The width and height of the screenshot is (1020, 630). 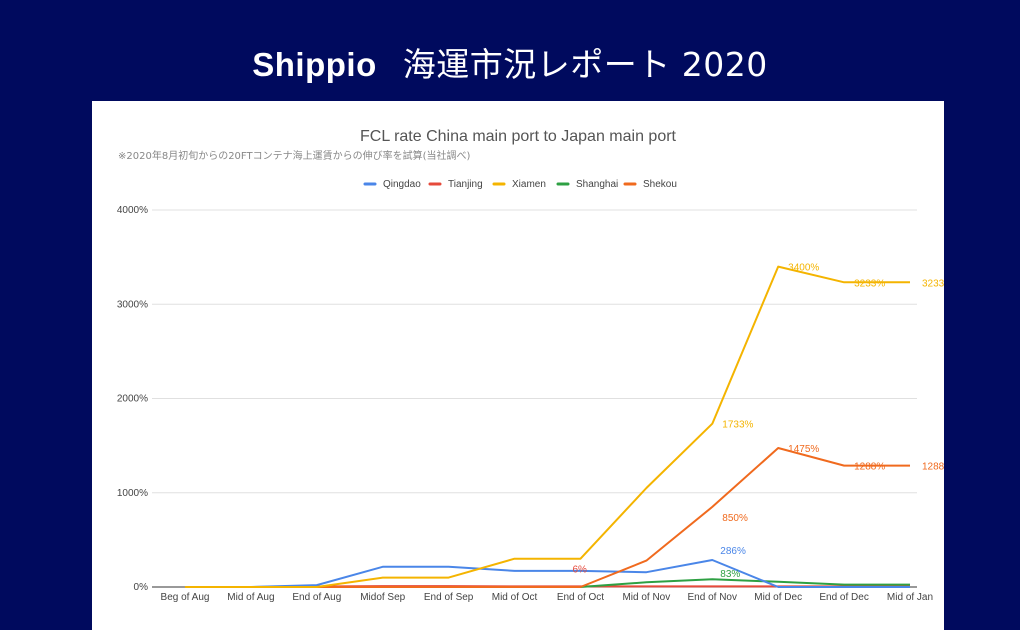 I want to click on legend-label: Shanghai, so click(x=597, y=184).